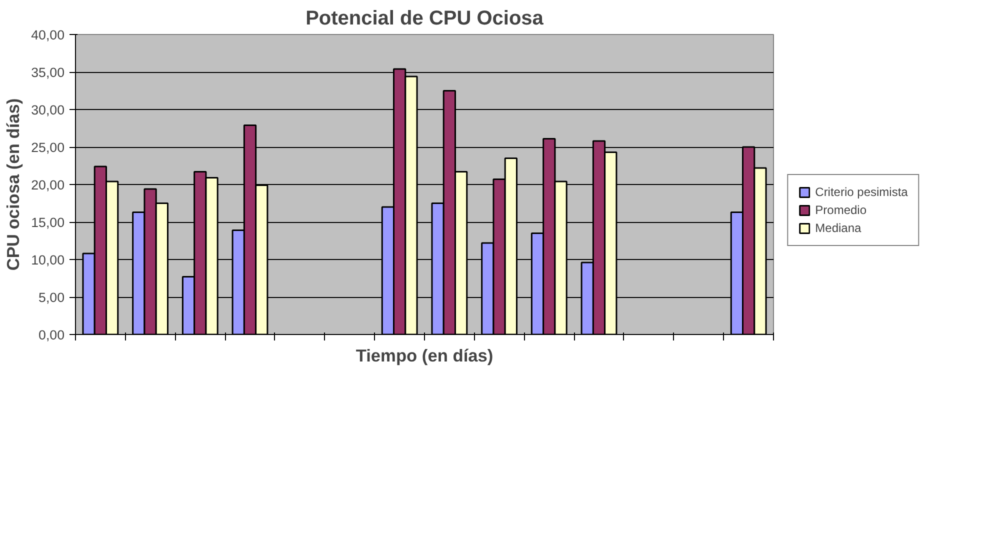 The image size is (999, 549). I want to click on y-tick-label: 0,00, so click(51, 335).